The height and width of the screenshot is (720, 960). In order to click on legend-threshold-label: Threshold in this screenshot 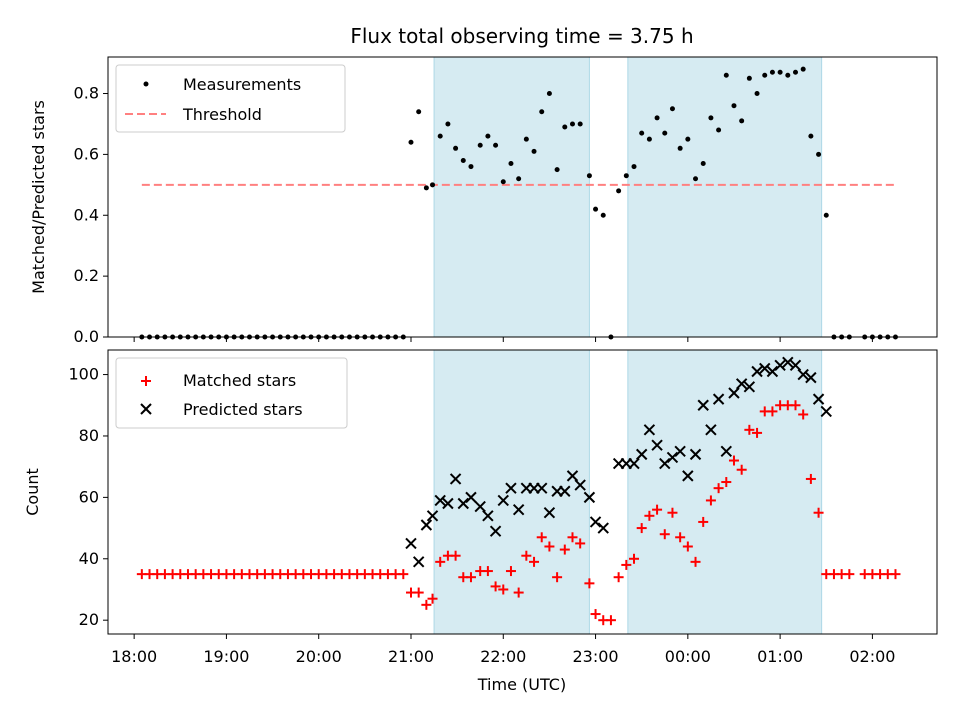, I will do `click(222, 114)`.